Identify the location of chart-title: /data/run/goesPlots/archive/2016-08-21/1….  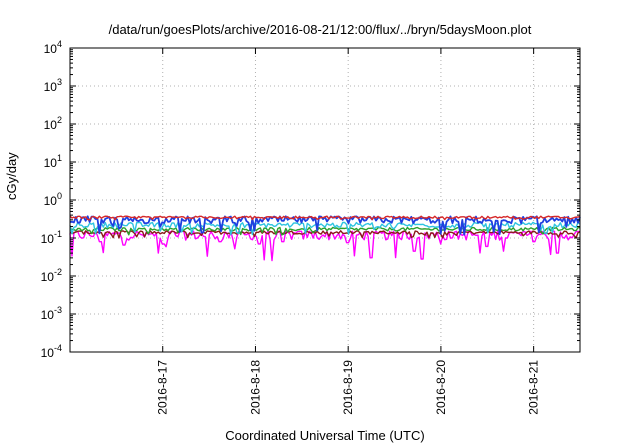
(320, 29).